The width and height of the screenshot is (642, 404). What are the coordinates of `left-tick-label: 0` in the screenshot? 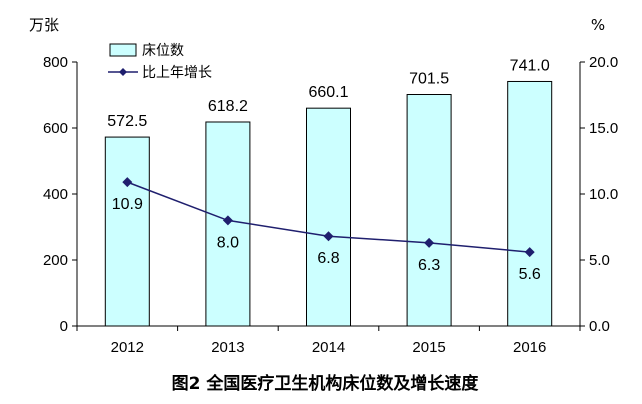 It's located at (64, 326).